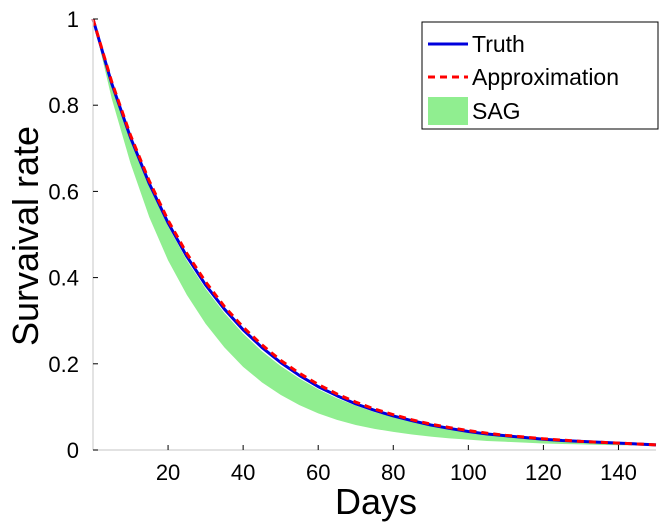 This screenshot has width=664, height=524. Describe the element at coordinates (168, 472) in the screenshot. I see `x-tick-label: 20` at that location.